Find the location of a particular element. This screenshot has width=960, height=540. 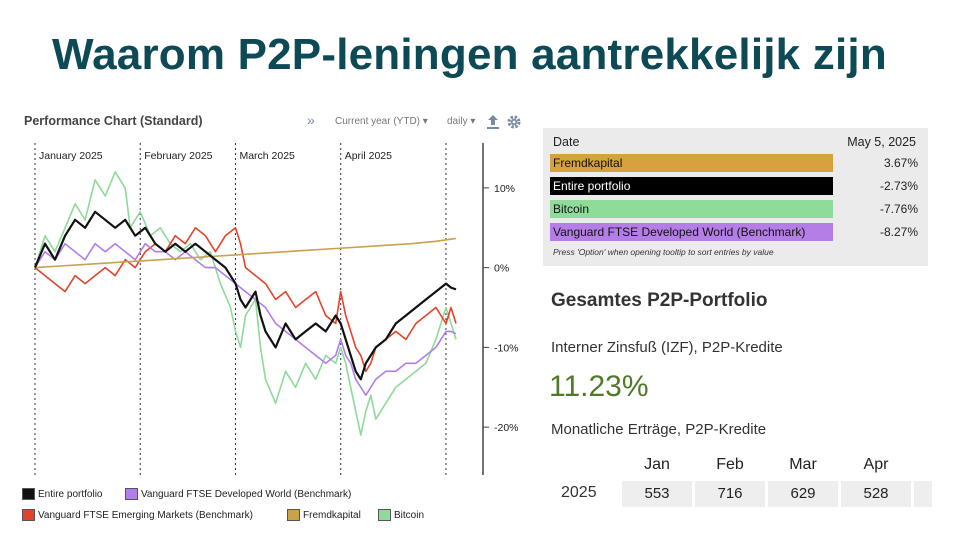

series-line-vanguard-ftse-developed-world-benchmark is located at coordinates (245, 319).